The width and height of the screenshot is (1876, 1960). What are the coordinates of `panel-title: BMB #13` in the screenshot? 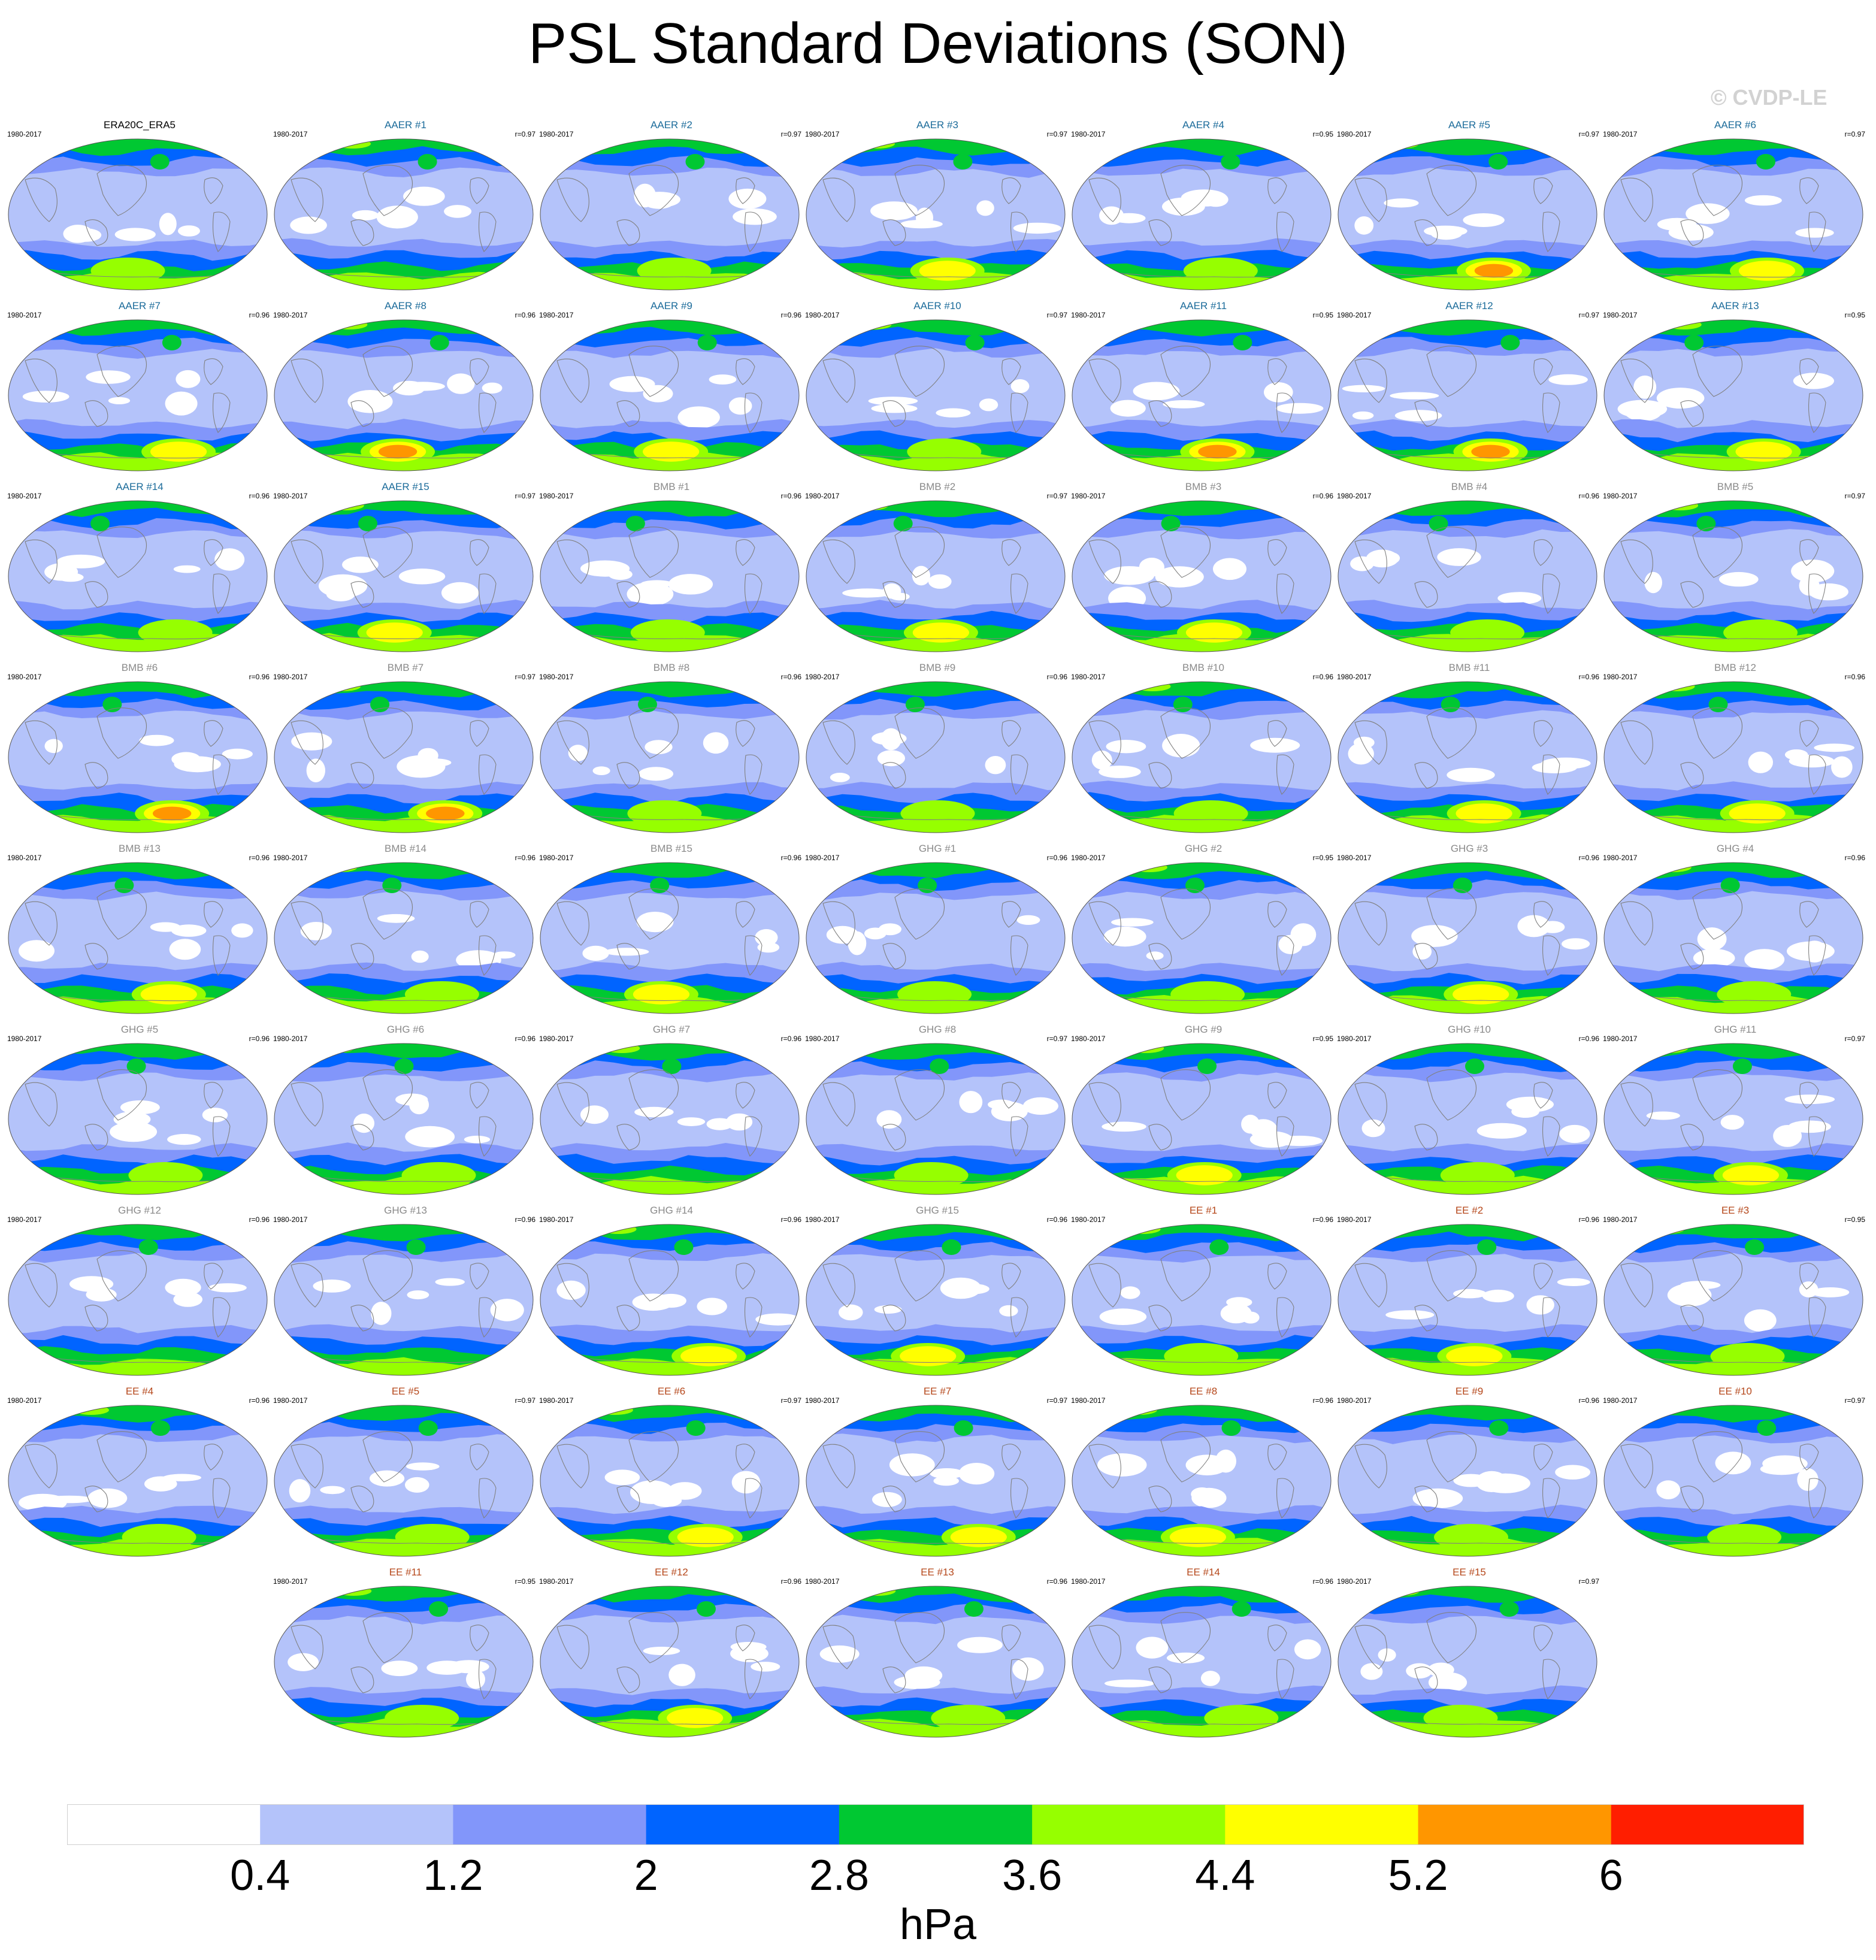 It's located at (140, 849).